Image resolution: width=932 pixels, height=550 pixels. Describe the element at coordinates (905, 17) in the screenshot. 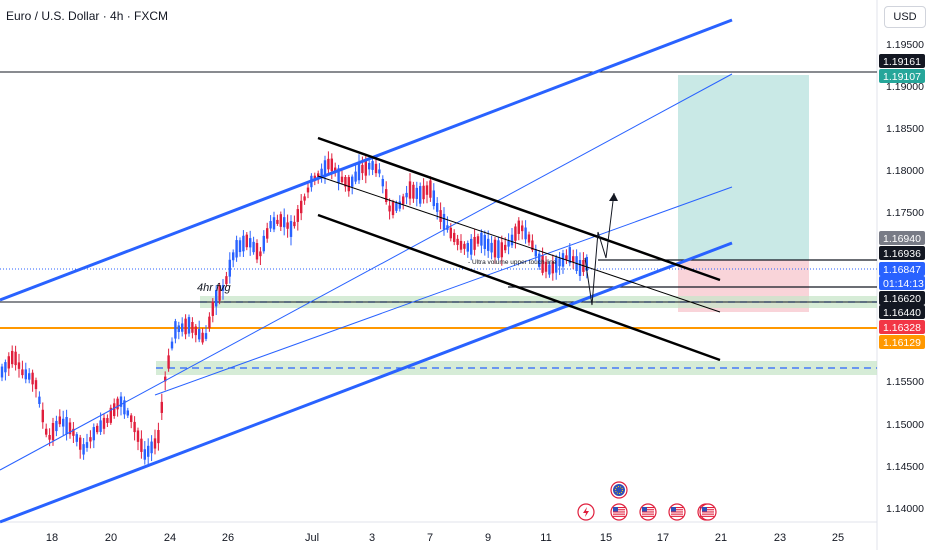

I see `currency-button: USD` at that location.